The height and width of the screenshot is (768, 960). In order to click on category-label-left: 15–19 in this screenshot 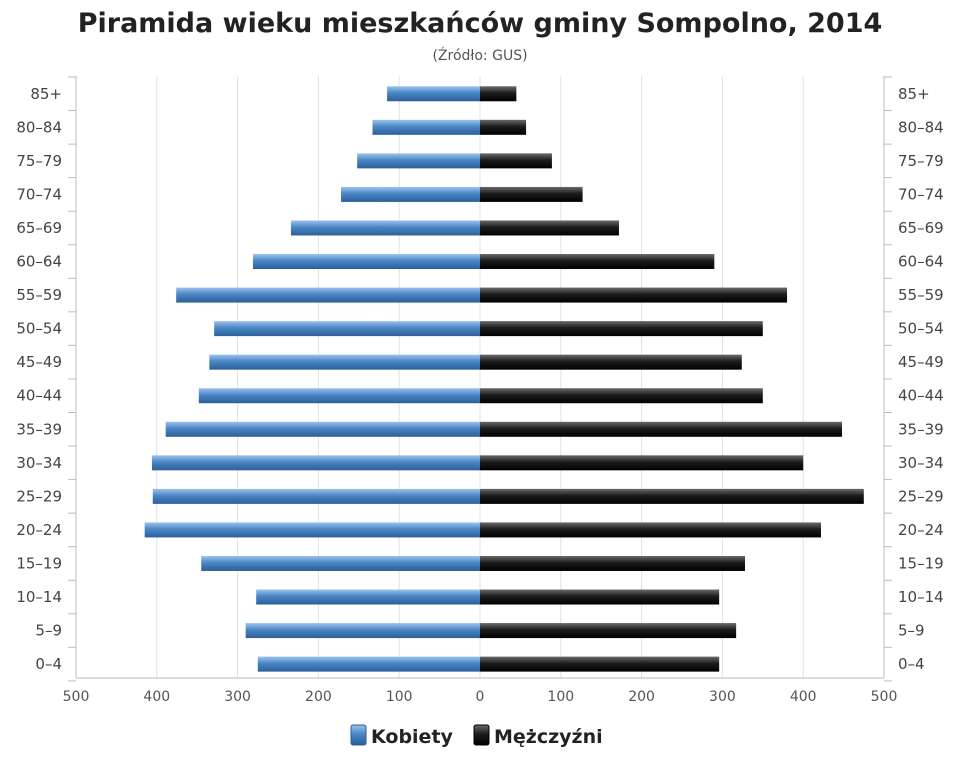, I will do `click(39, 563)`.